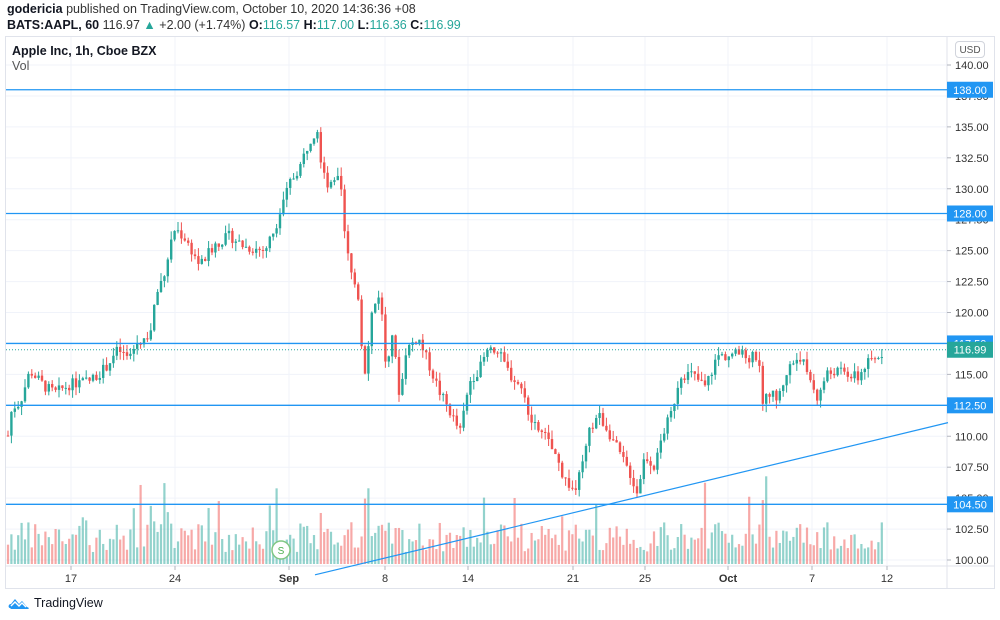 The height and width of the screenshot is (620, 1000). What do you see at coordinates (363, 25) in the screenshot?
I see `low-label: L:` at bounding box center [363, 25].